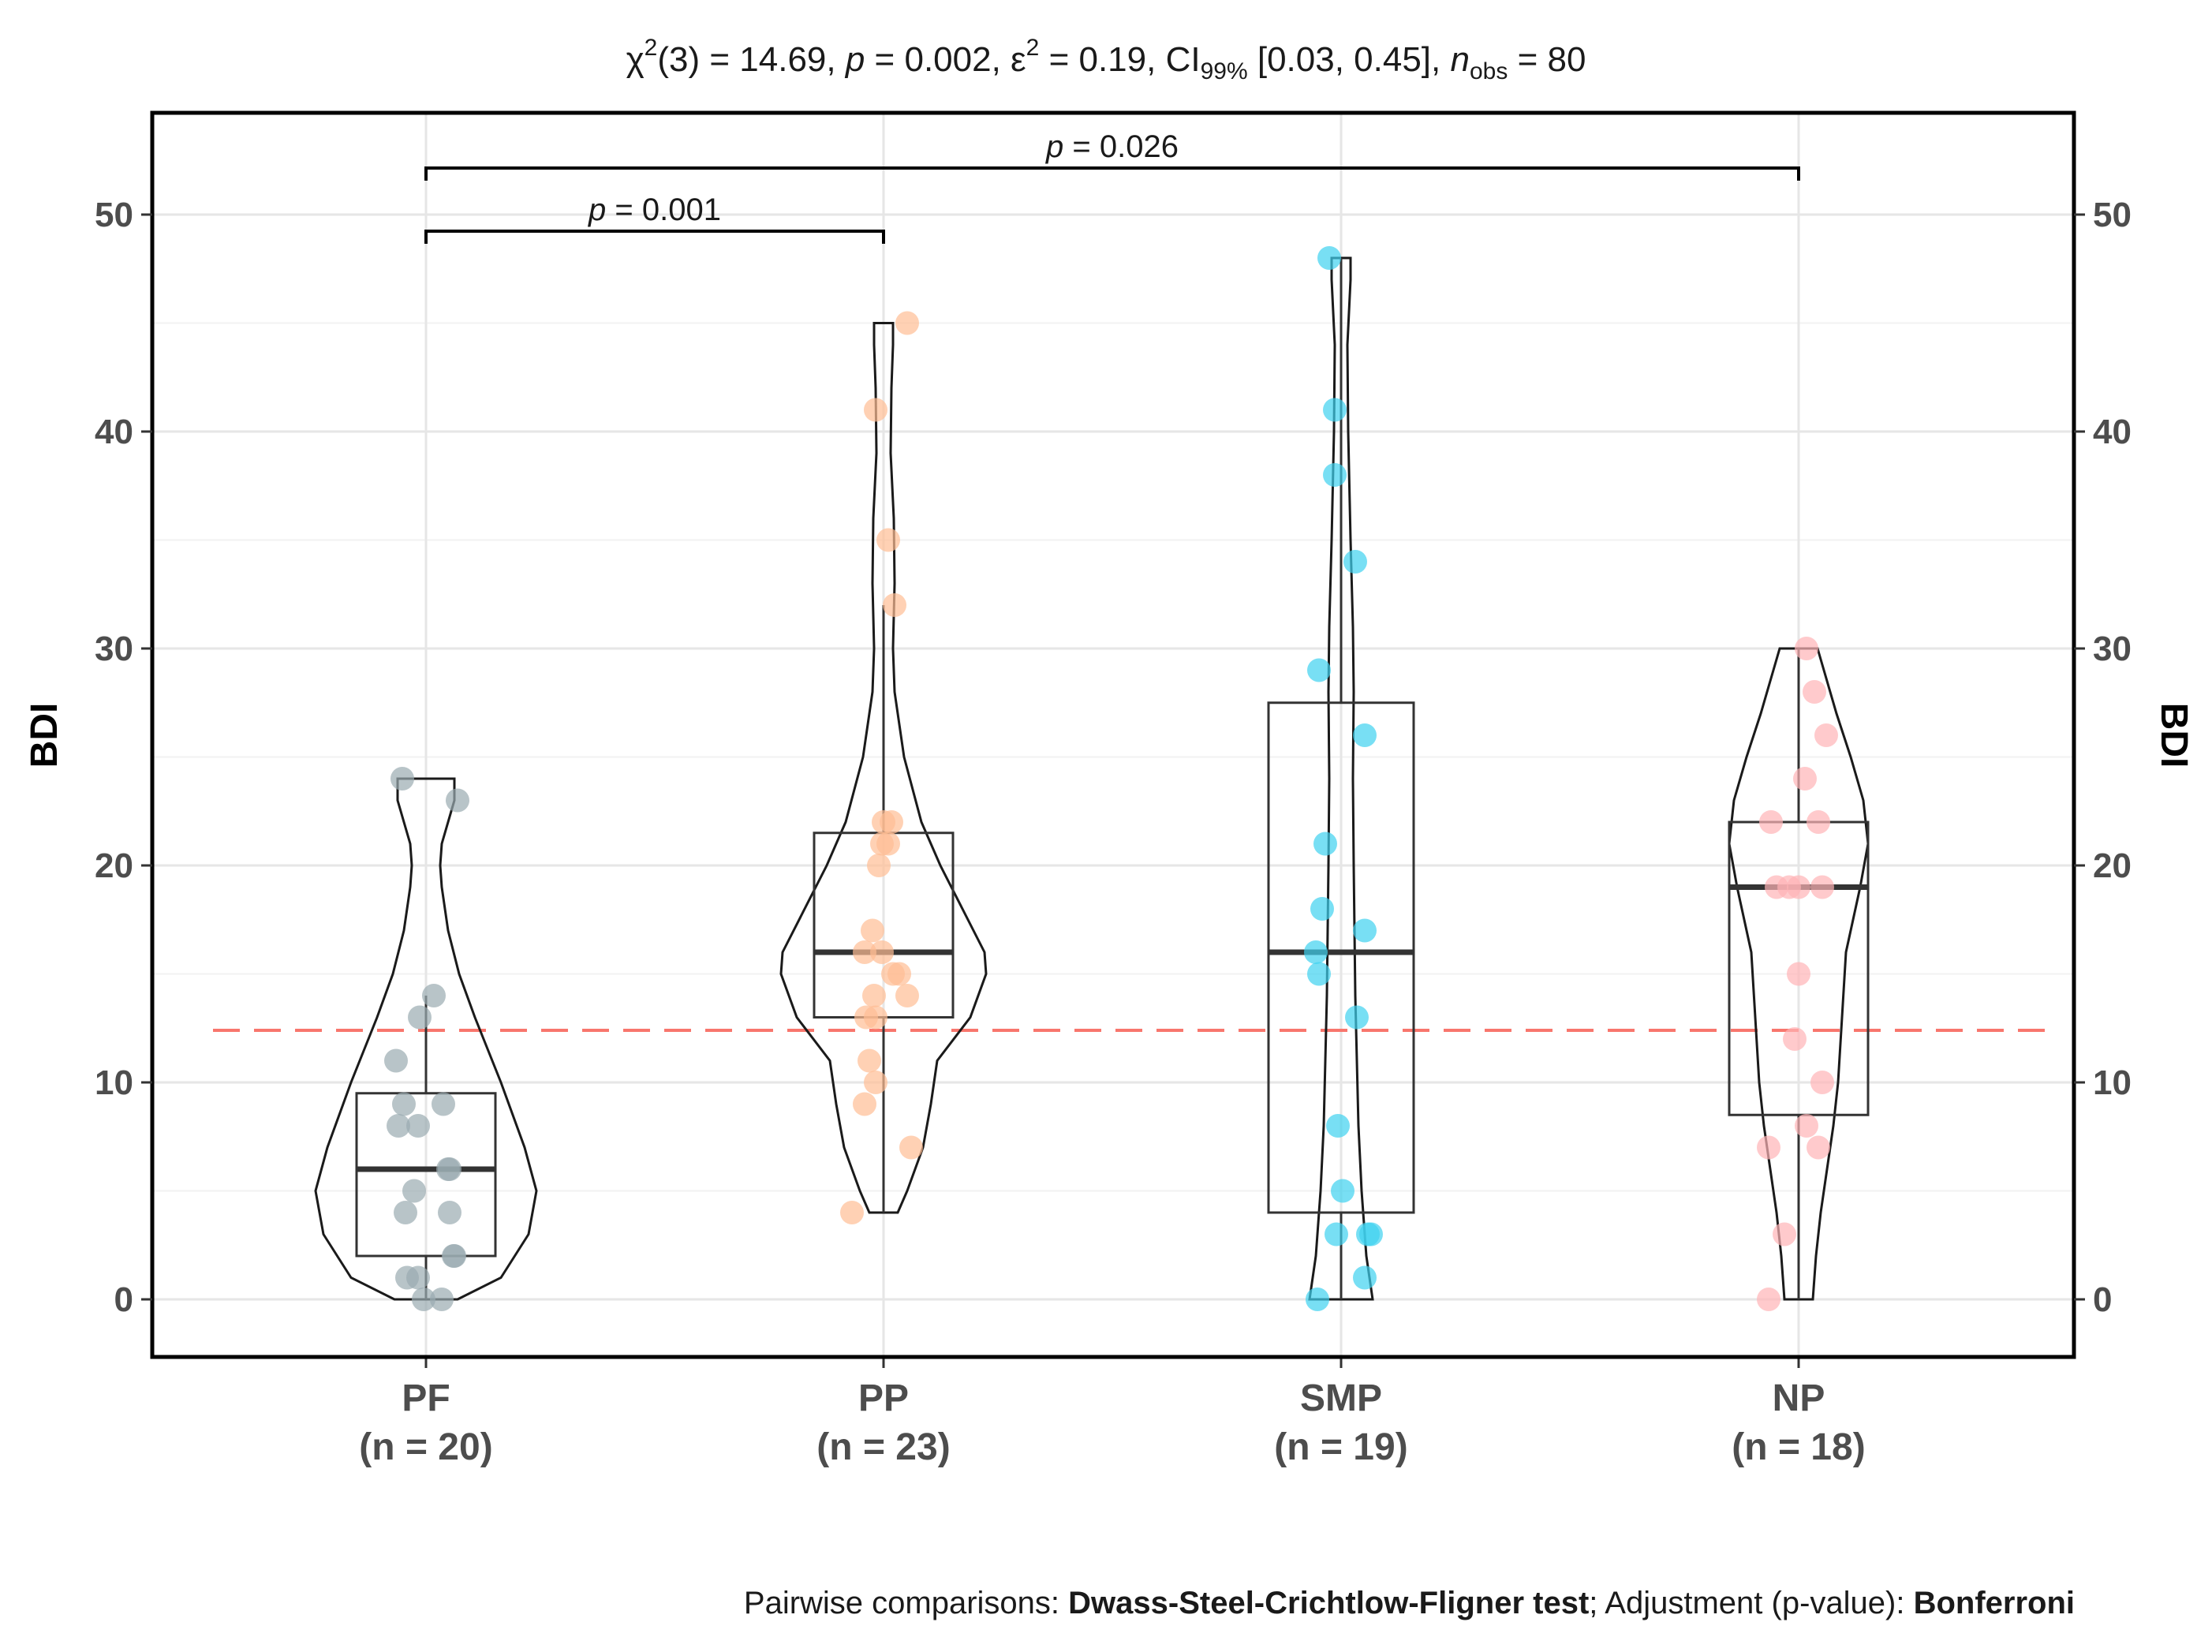 The image size is (2212, 1652). What do you see at coordinates (1798, 1447) in the screenshot?
I see `x-tick-count: (n = 18)` at bounding box center [1798, 1447].